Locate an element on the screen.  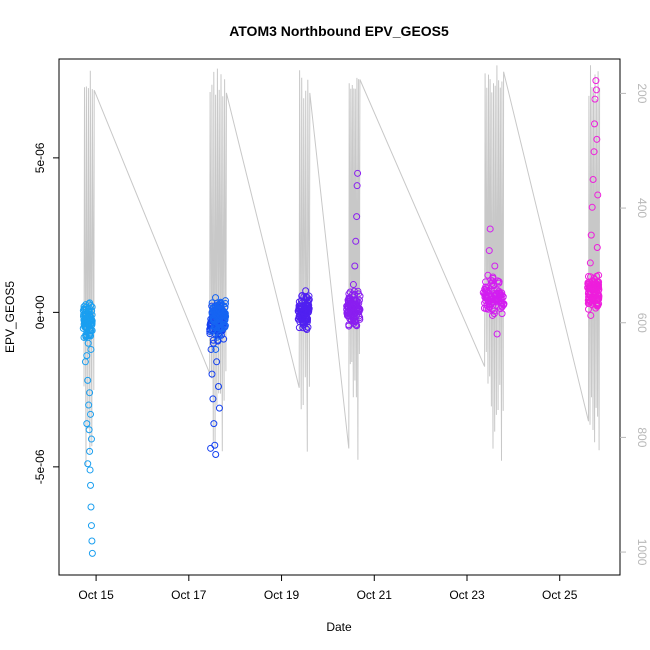
x-tick-label-5: Oct 25 is located at coordinates (560, 595).